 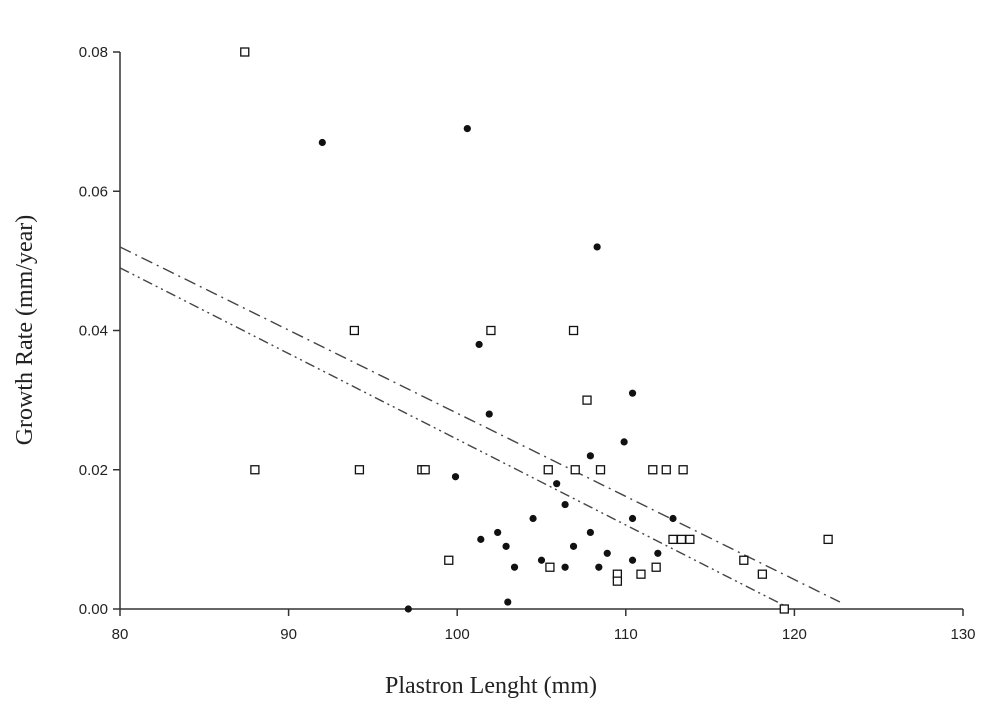 I want to click on y-axis-title: Growth Rate (mm/year), so click(x=25, y=330).